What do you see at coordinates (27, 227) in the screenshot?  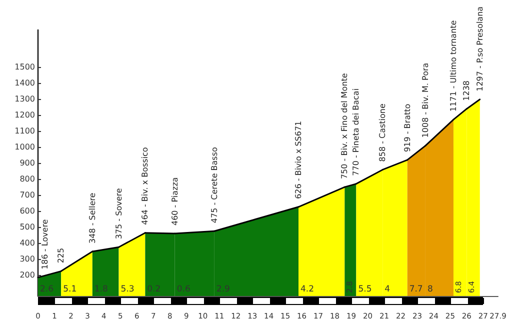 I see `y-tick-label: 500` at bounding box center [27, 227].